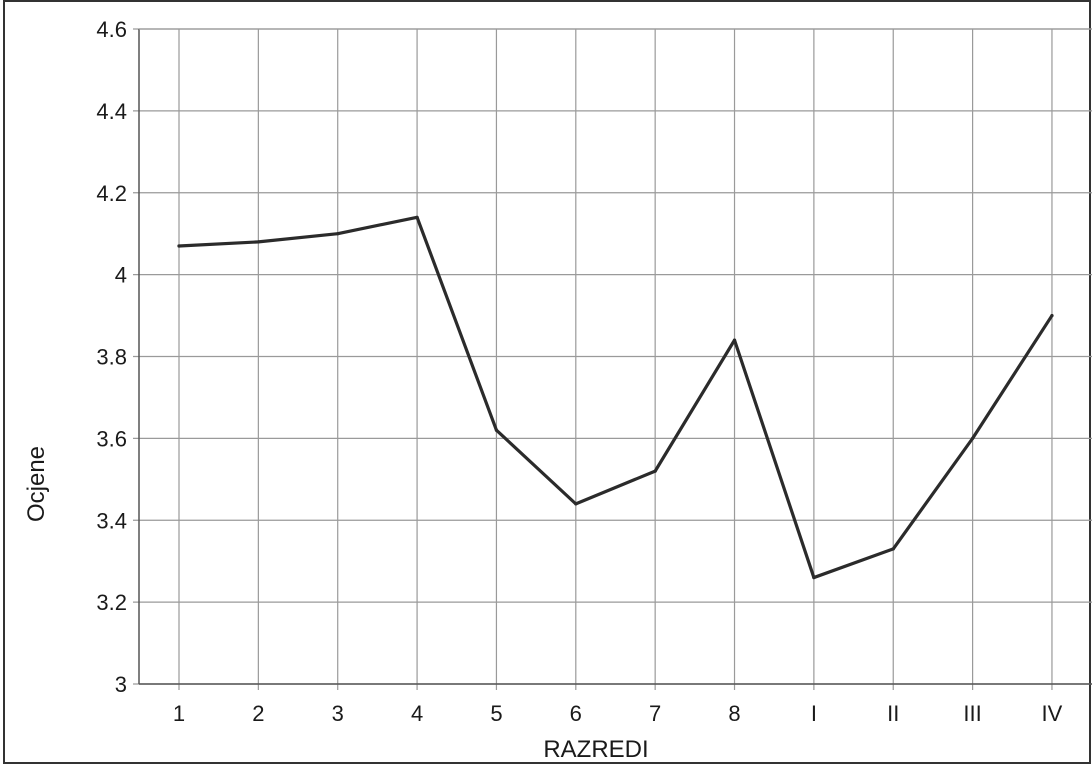  What do you see at coordinates (111, 111) in the screenshot?
I see `y-tick-label: 4.4` at bounding box center [111, 111].